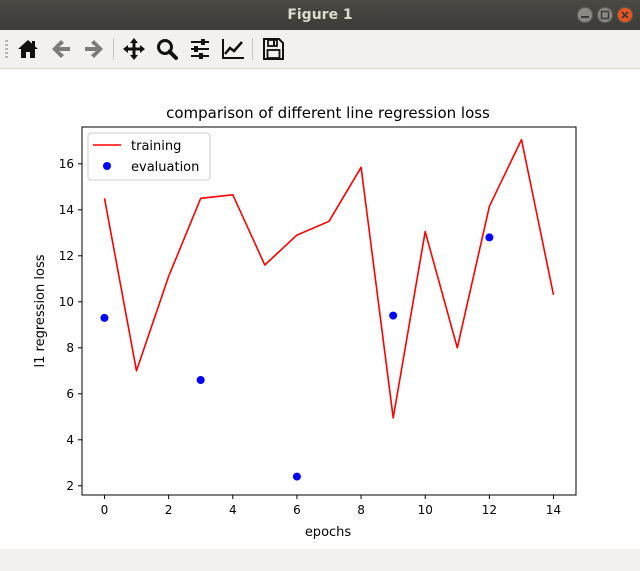  I want to click on save-icon, so click(273, 49).